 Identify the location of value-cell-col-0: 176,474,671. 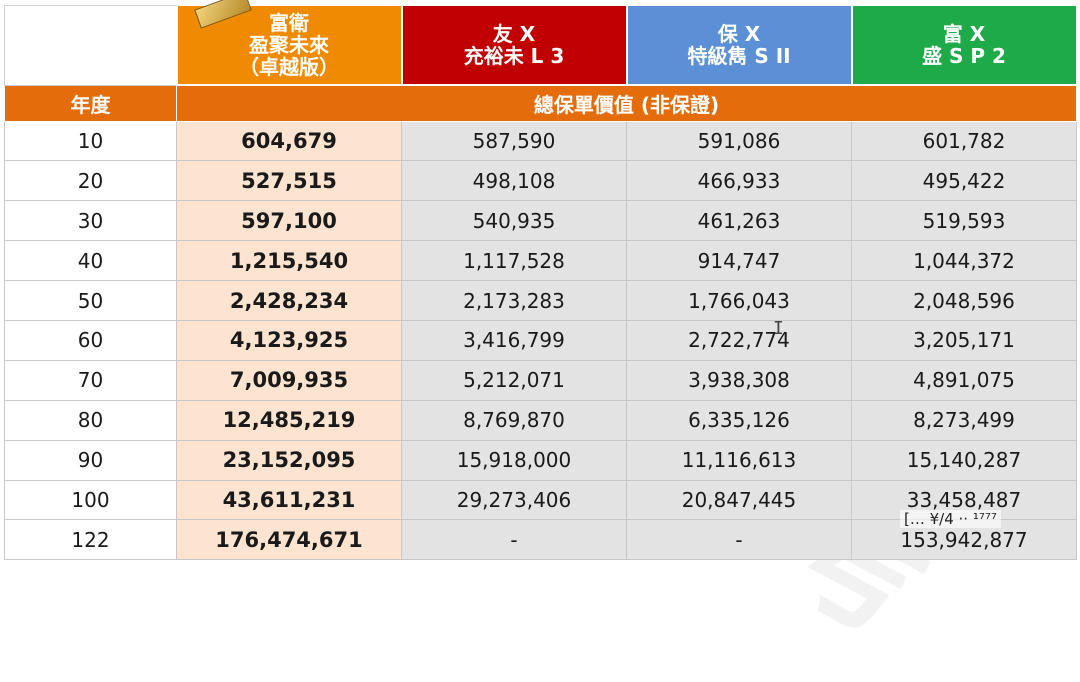
(289, 540).